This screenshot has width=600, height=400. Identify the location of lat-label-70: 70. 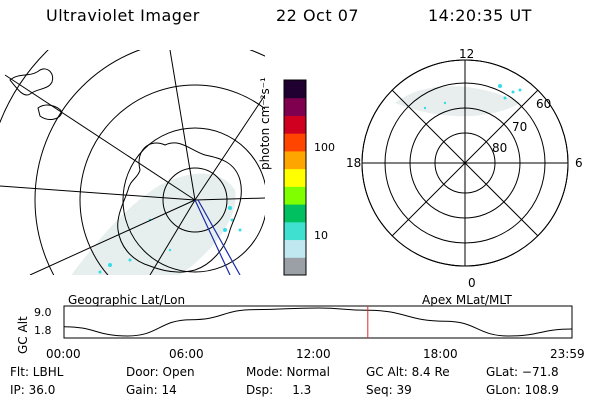
(520, 127).